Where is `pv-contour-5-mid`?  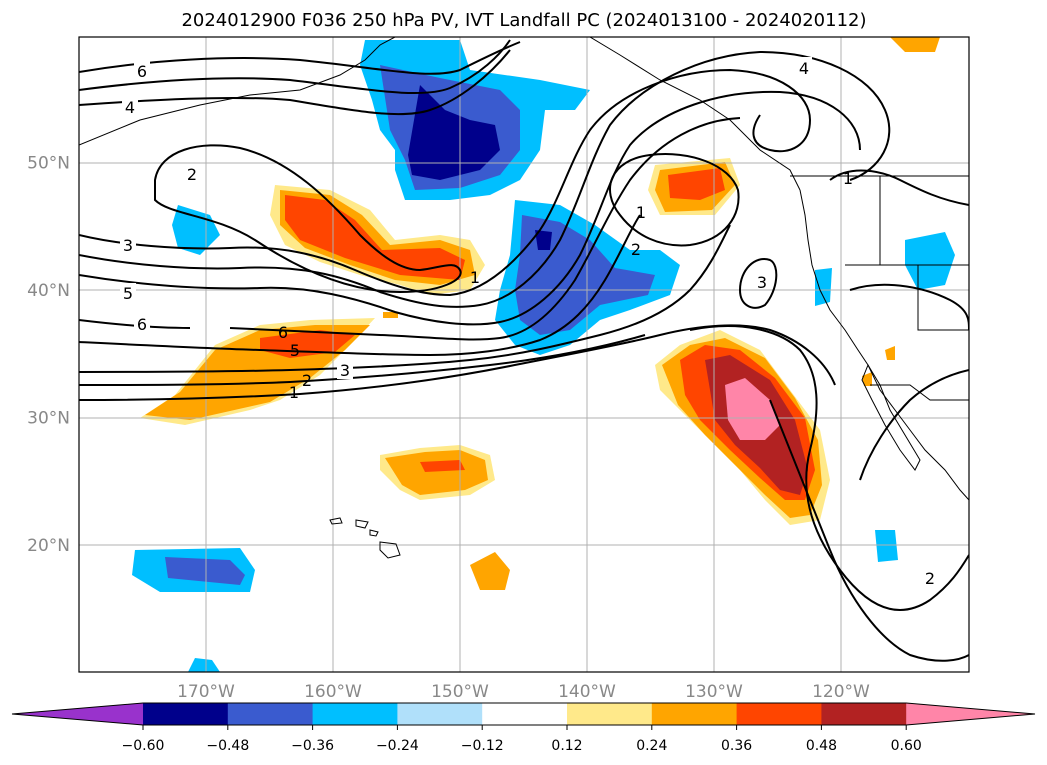
pv-contour-5-mid is located at coordinates (360, 285).